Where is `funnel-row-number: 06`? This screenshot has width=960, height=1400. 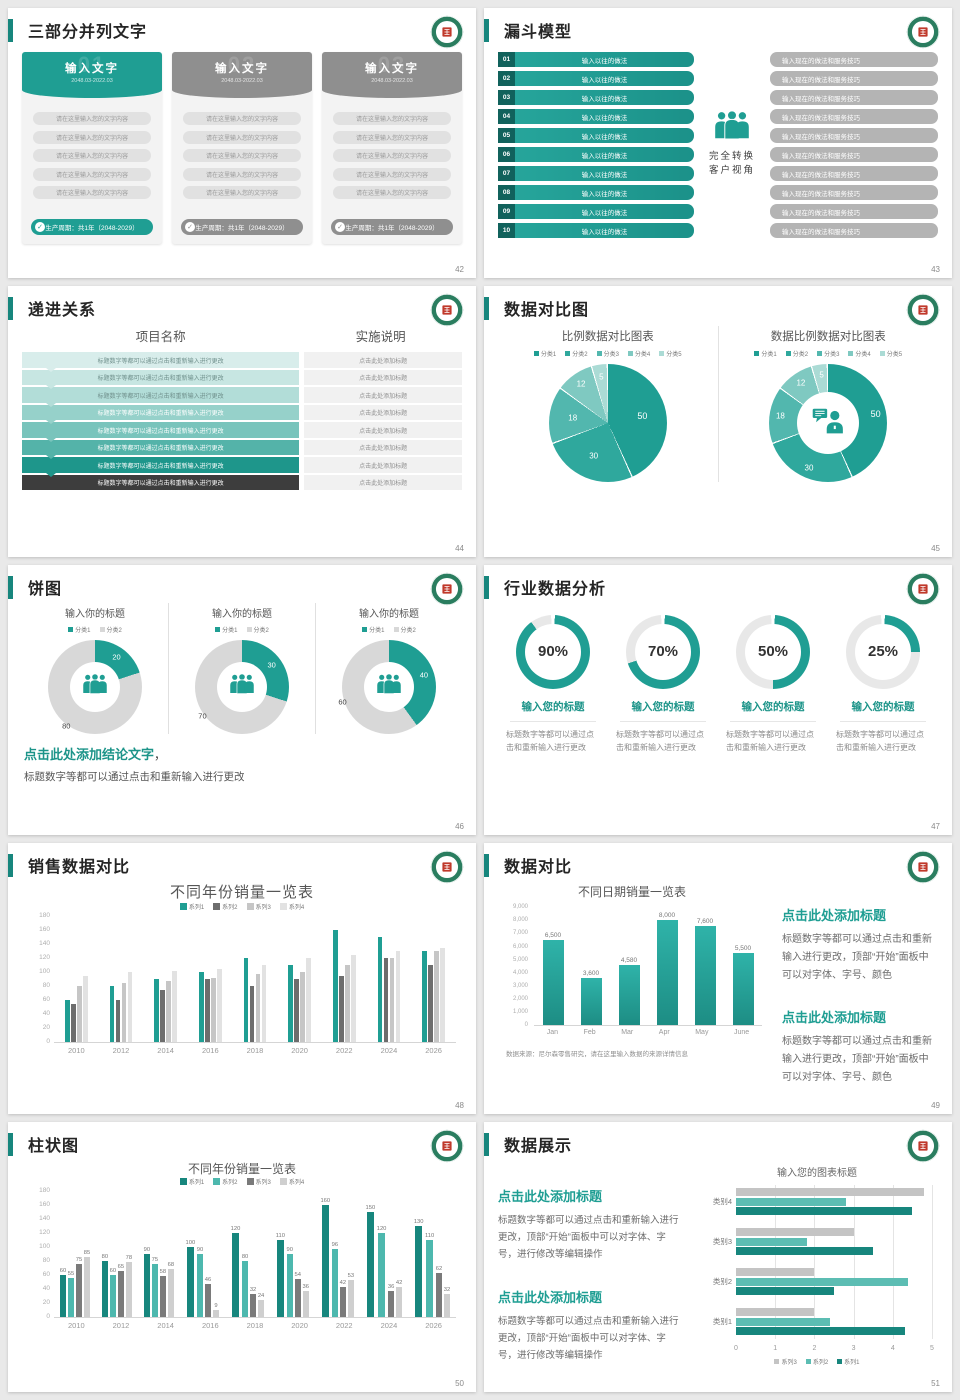 funnel-row-number: 06 is located at coordinates (506, 154).